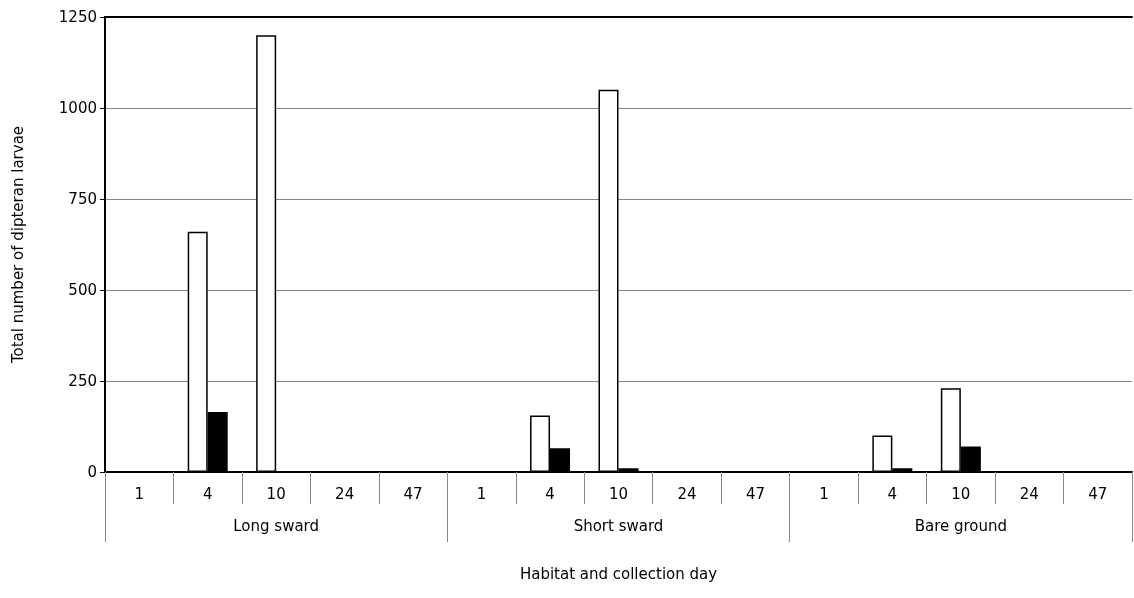  Describe the element at coordinates (618, 573) in the screenshot. I see `x-axis-title: Habitat and collection day` at that location.